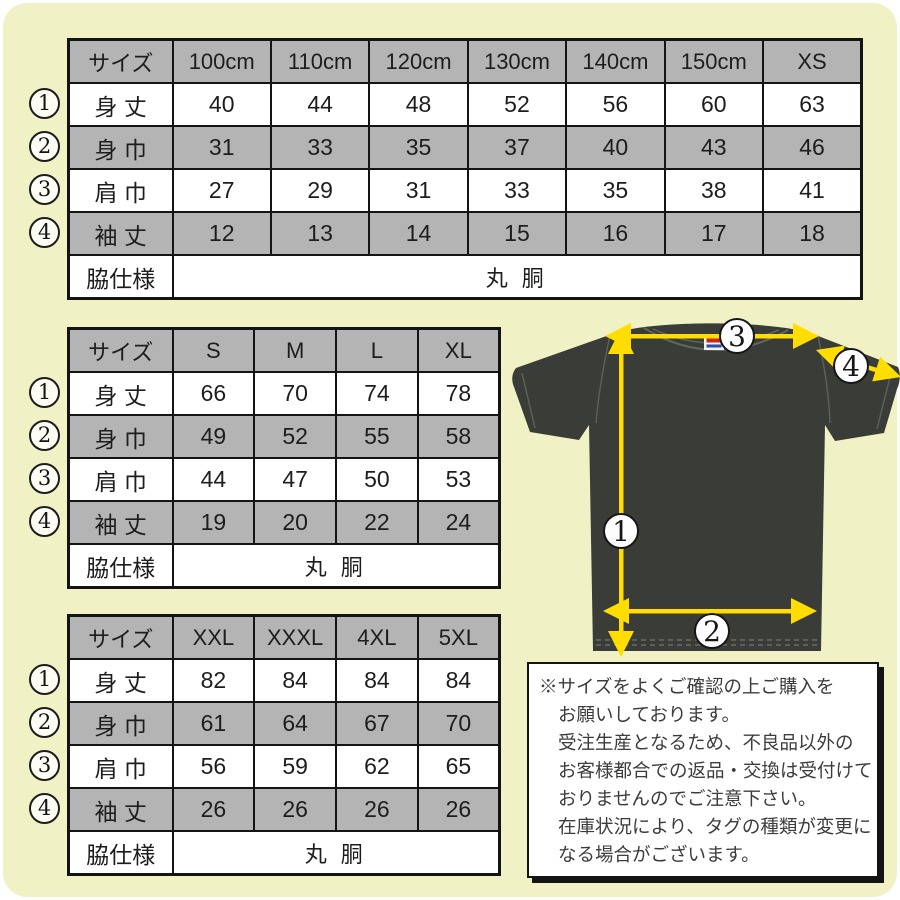 The height and width of the screenshot is (900, 900). What do you see at coordinates (221, 61) in the screenshot?
I see `header-cell: 100cm` at bounding box center [221, 61].